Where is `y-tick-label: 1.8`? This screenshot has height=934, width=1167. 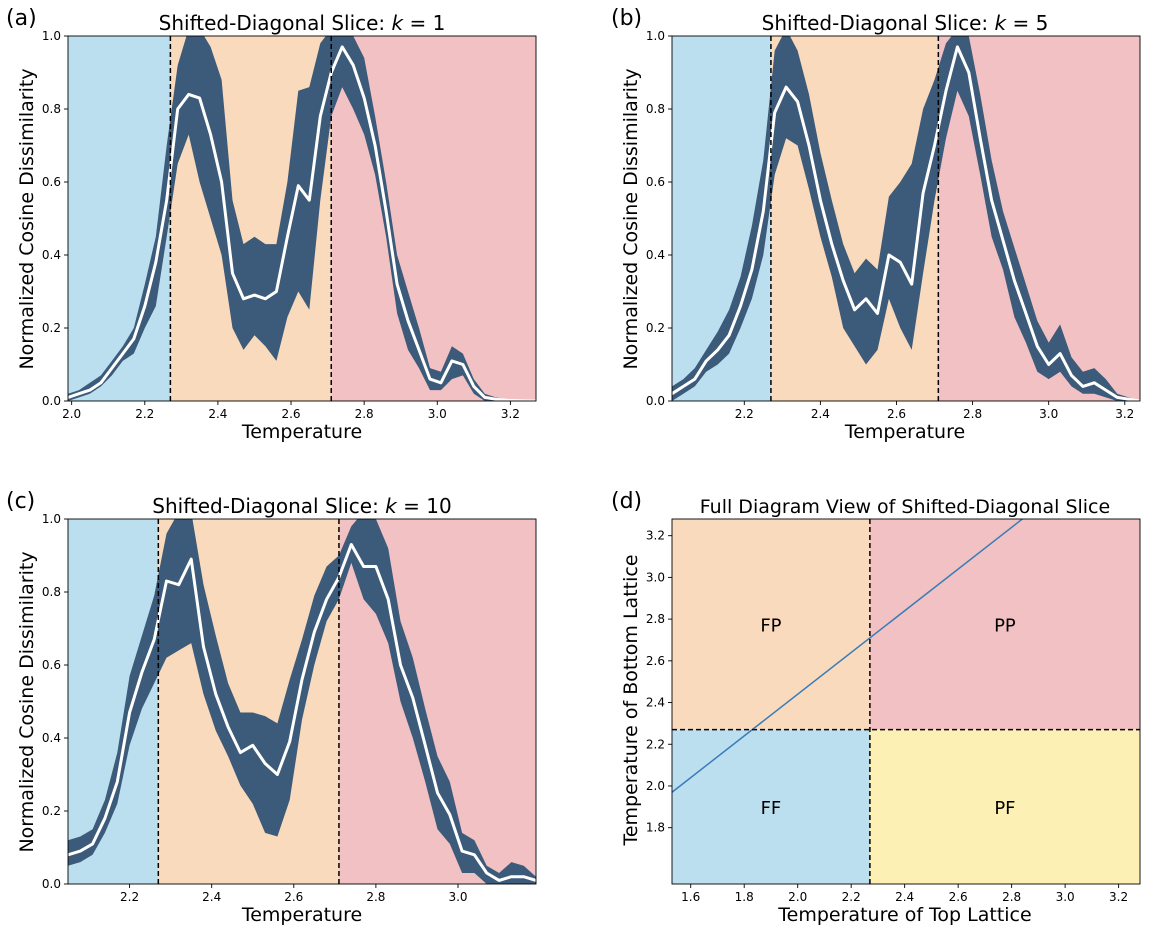 y-tick-label: 1.8 is located at coordinates (655, 828).